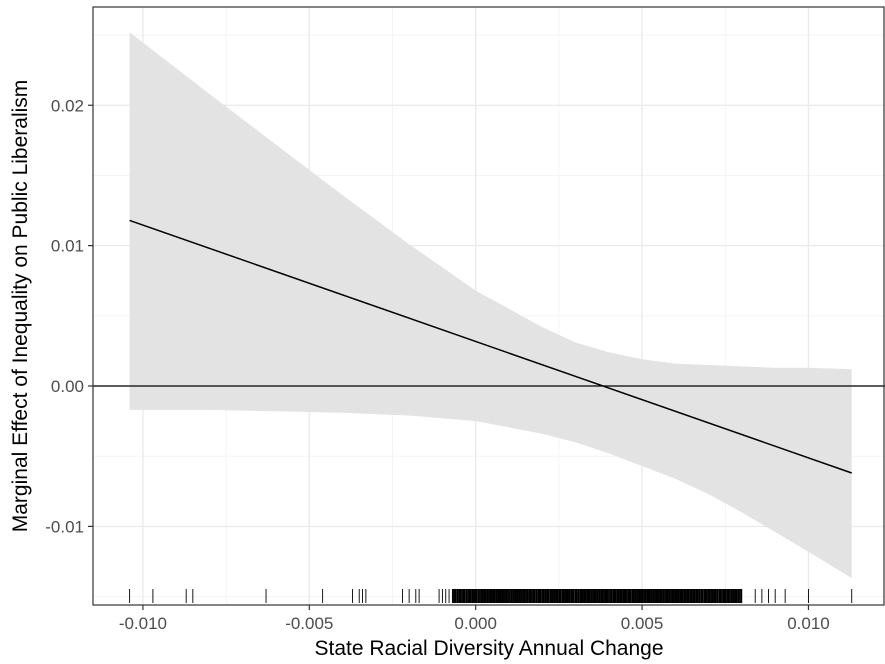  What do you see at coordinates (642, 623) in the screenshot?
I see `x-tick-label: 0.005` at bounding box center [642, 623].